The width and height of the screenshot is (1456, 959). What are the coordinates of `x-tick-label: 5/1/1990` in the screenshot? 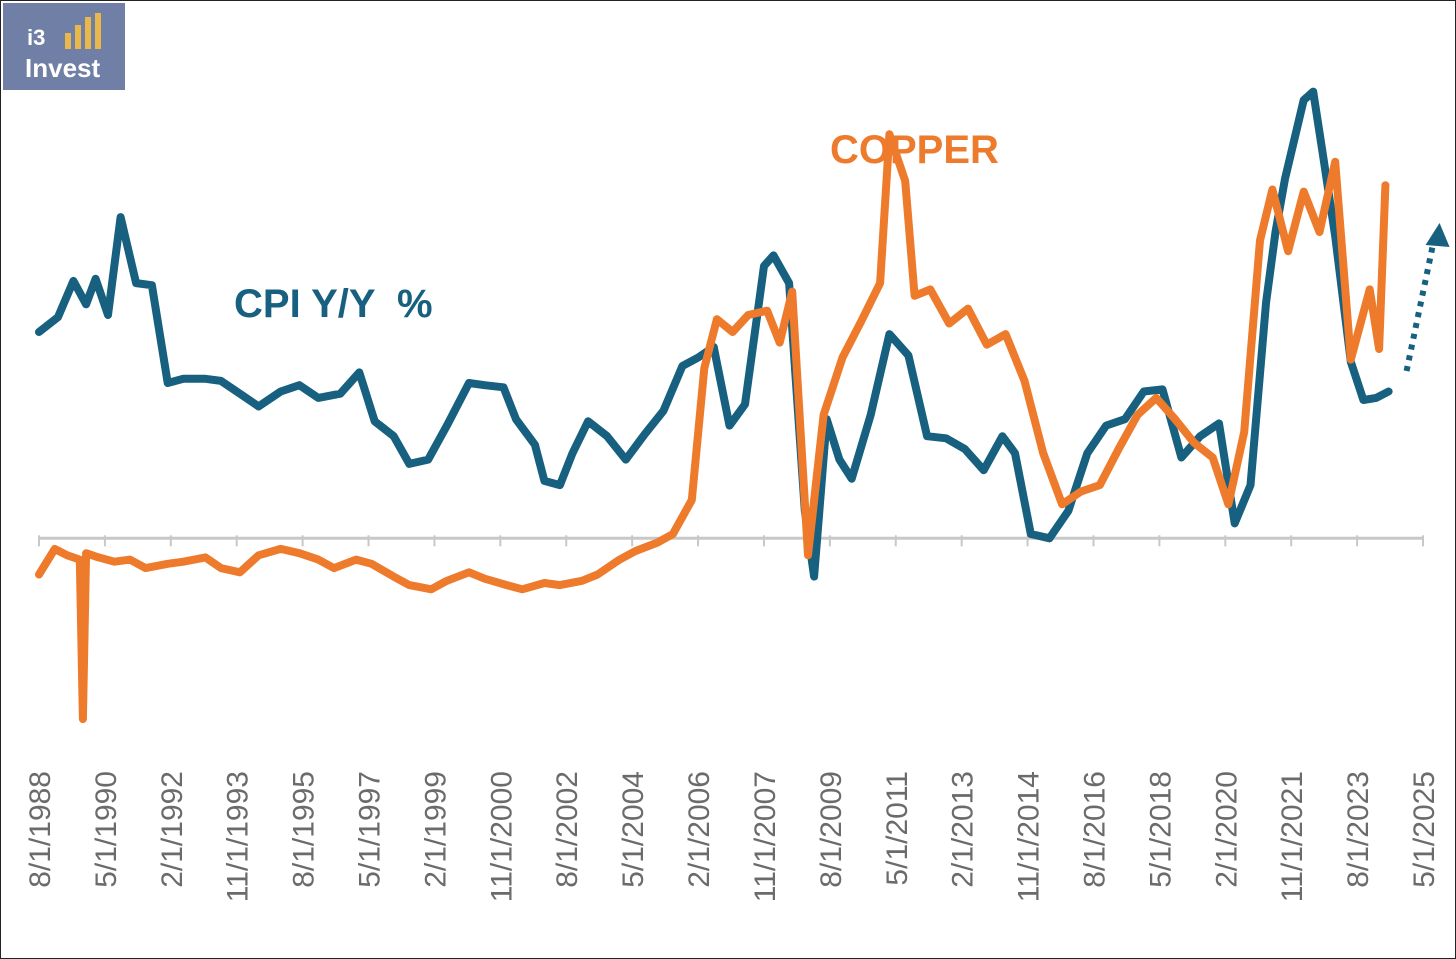 It's located at (106, 829).